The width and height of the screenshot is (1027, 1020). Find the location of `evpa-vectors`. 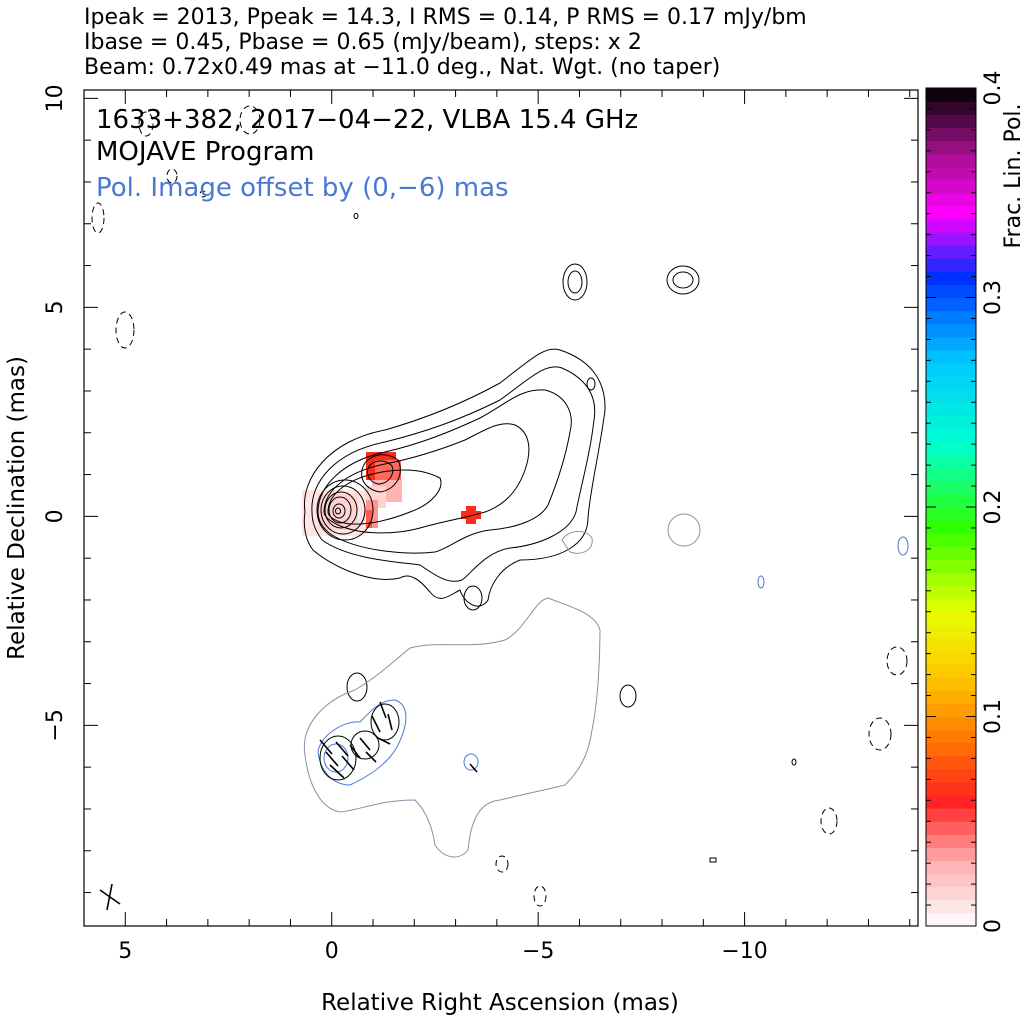

evpa-vectors is located at coordinates (398, 740).